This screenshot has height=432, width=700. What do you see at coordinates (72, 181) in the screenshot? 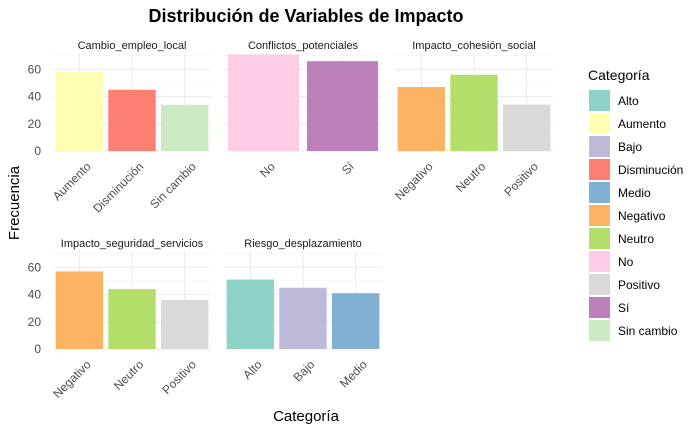
I see `x-tick-label: Aumento` at bounding box center [72, 181].